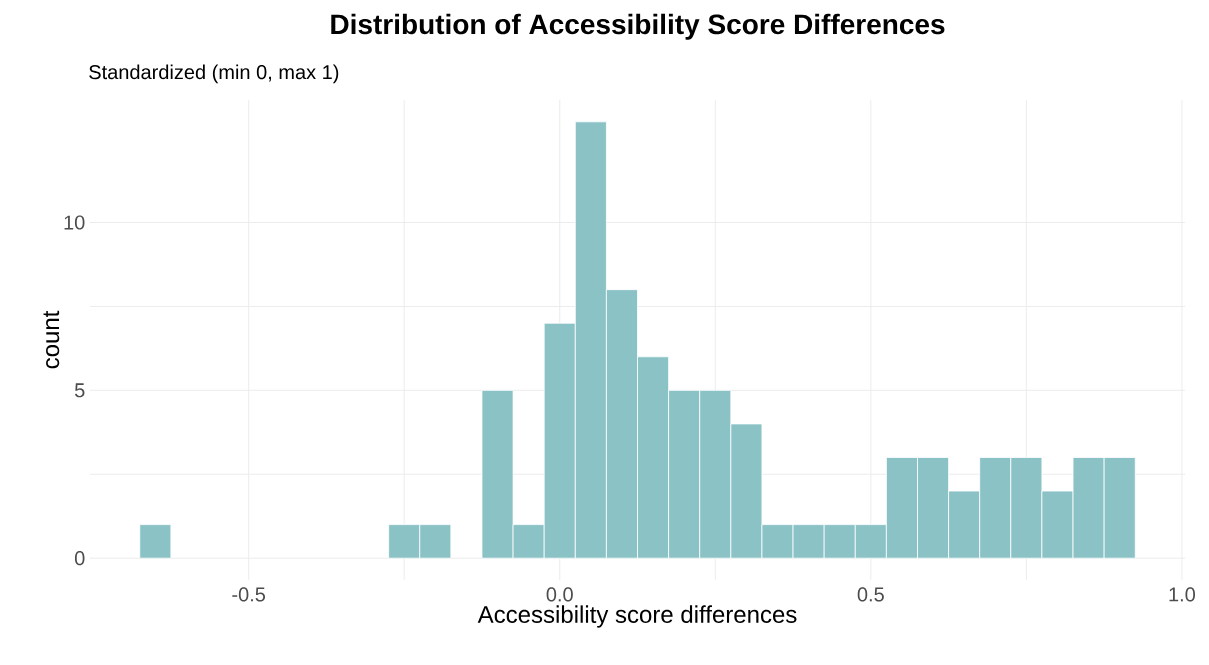  Describe the element at coordinates (1182, 594) in the screenshot. I see `x-tick-label: 1.0` at that location.